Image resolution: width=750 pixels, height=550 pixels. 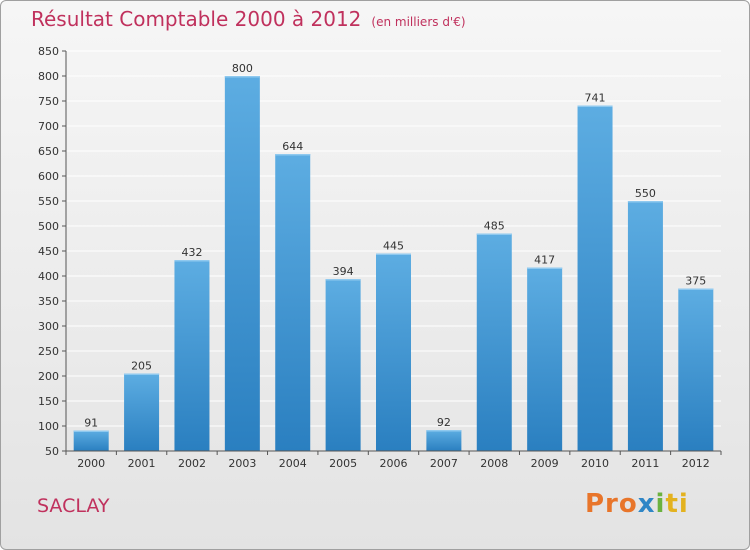 What do you see at coordinates (91, 440) in the screenshot?
I see `bar-2000` at bounding box center [91, 440].